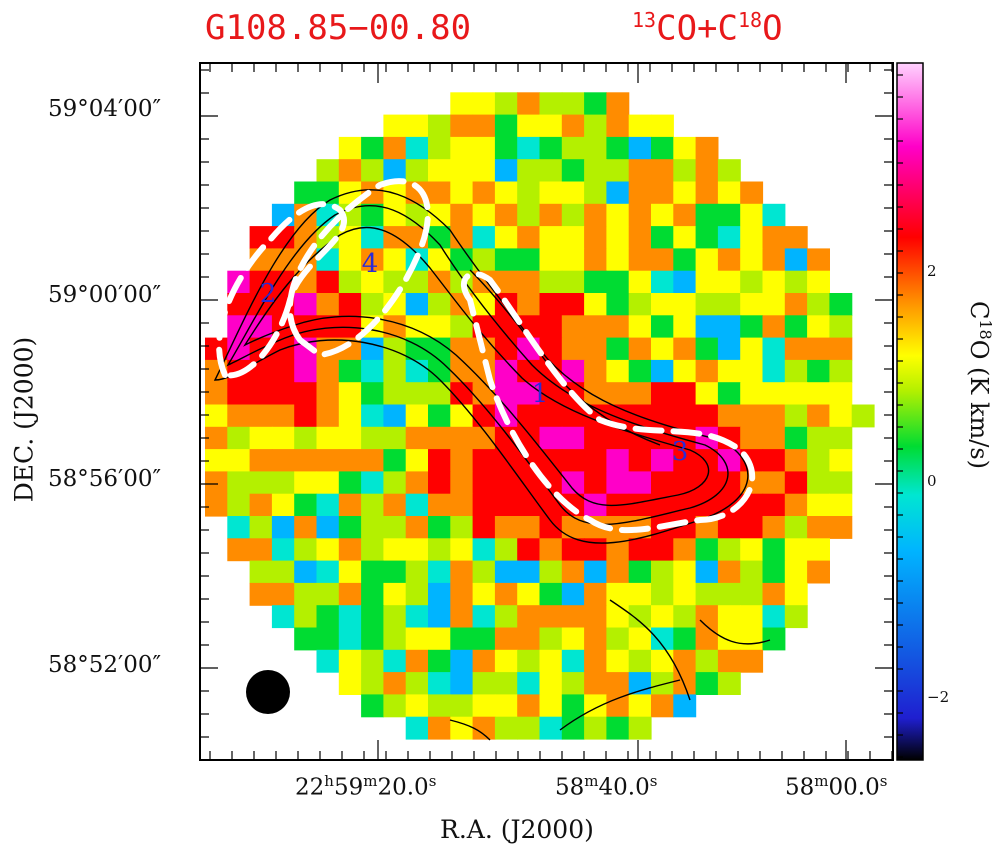 This screenshot has width=1003, height=853. I want to click on contour-line, so click(565, 710).